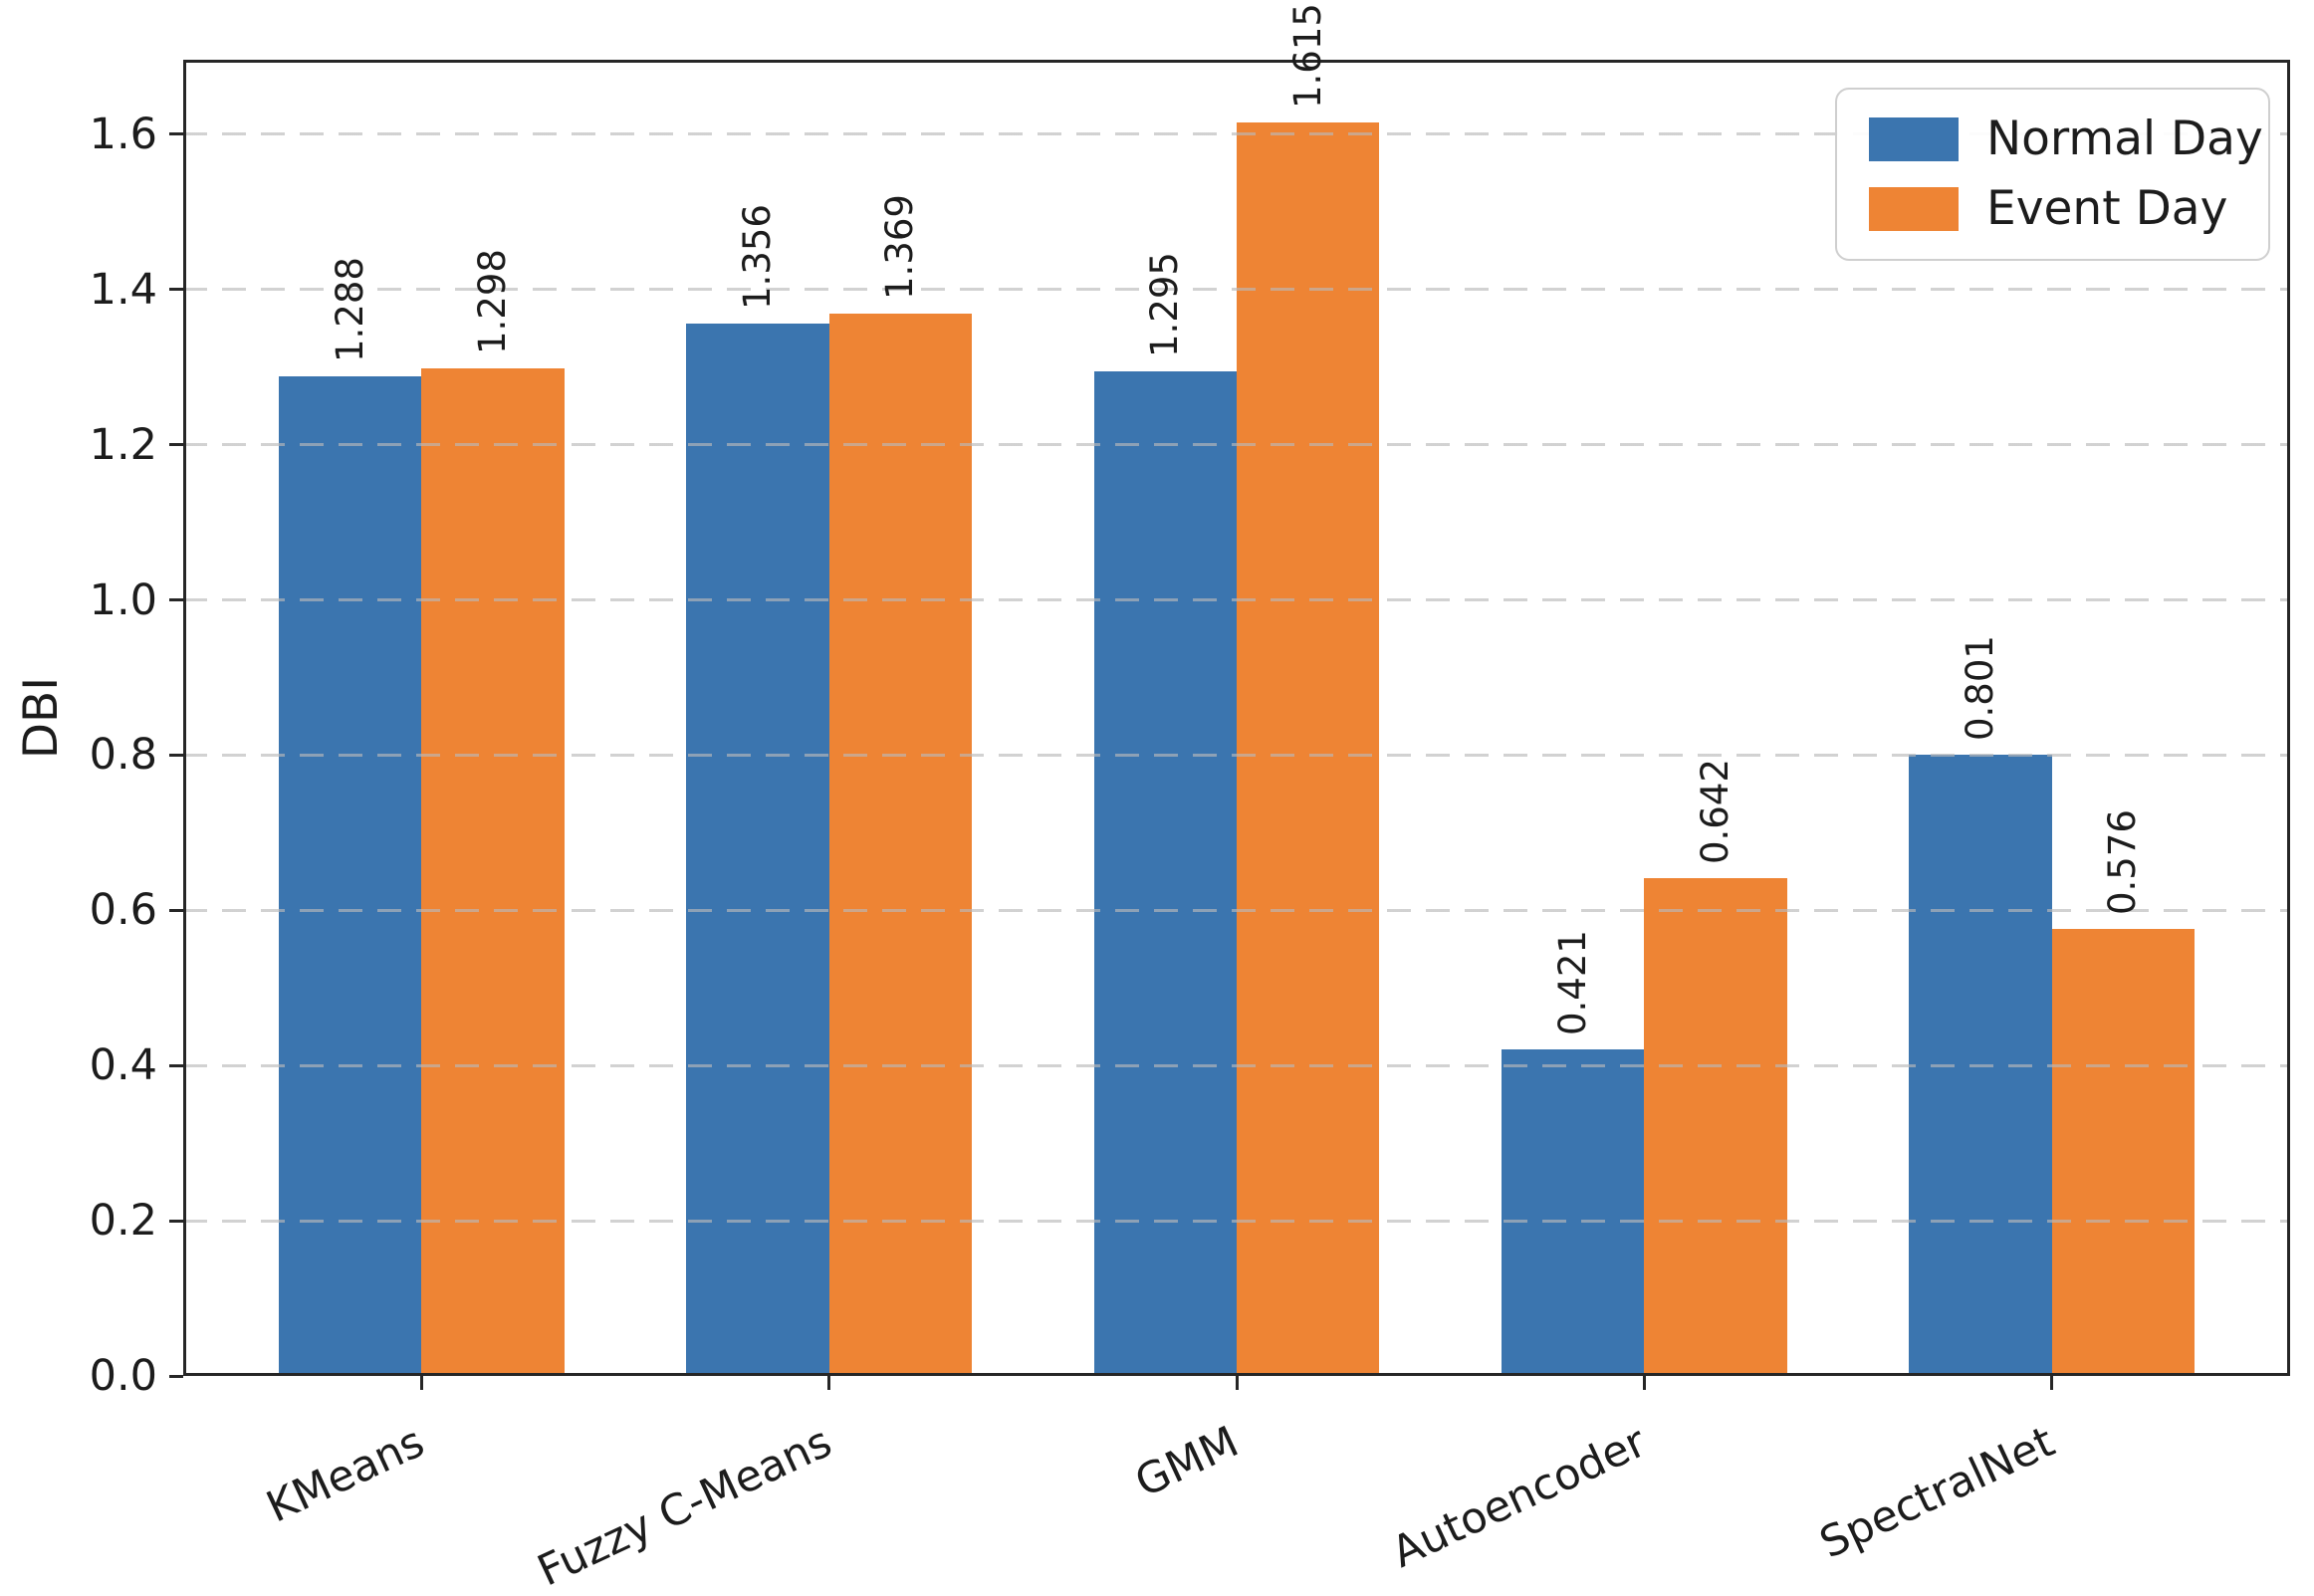 The image size is (2314, 1596). Describe the element at coordinates (123, 1065) in the screenshot. I see `y-tick-label-0.4: 0.4` at that location.